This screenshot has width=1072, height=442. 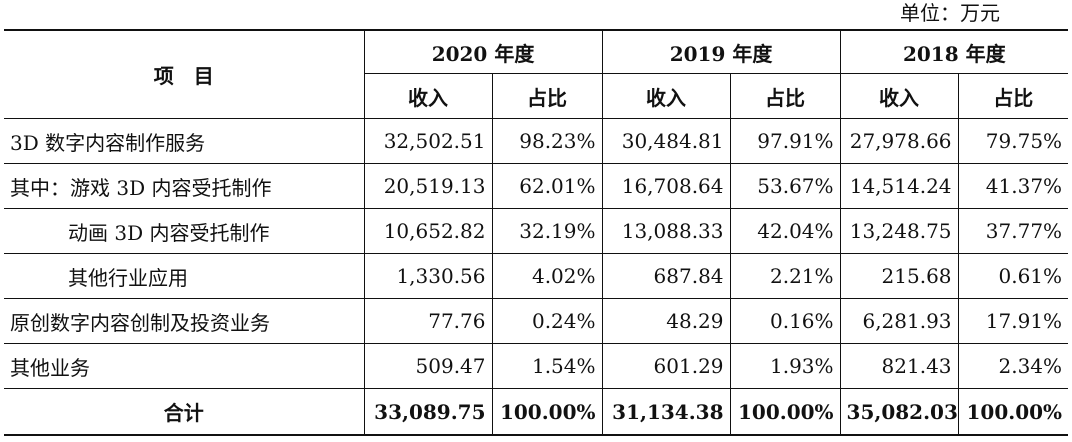 I want to click on share-cell: 1.54%, so click(x=547, y=366).